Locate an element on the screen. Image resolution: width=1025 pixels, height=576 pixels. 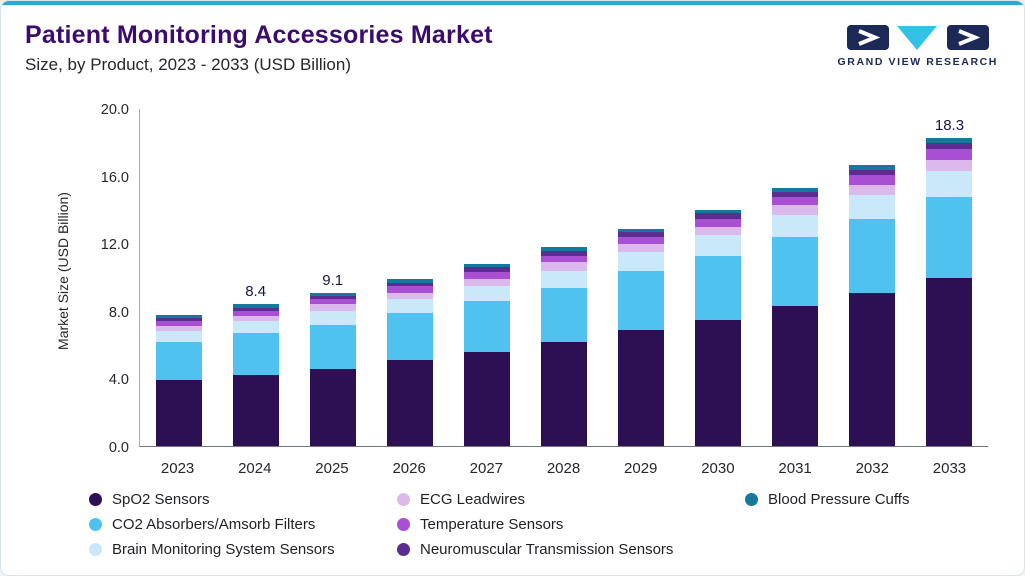
segment-spo2-sensors-2031 is located at coordinates (795, 376).